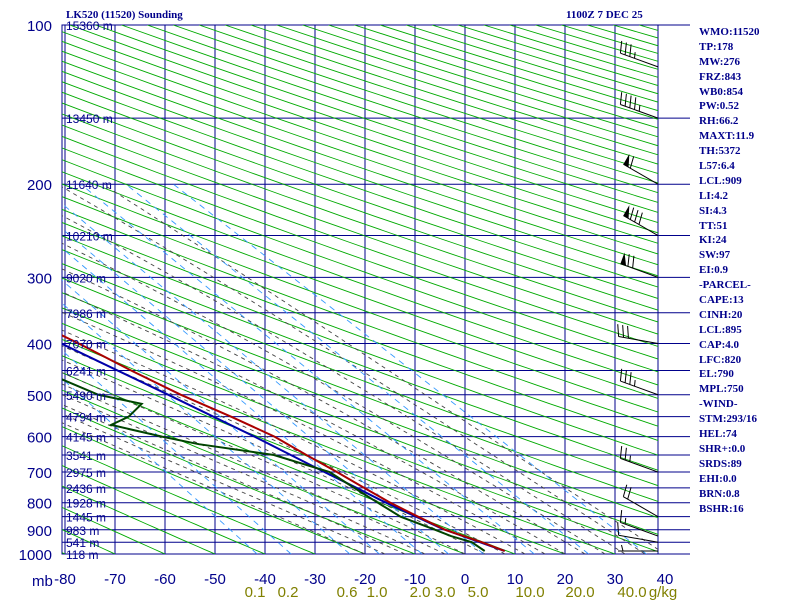  I want to click on stat-line: LI:4.2, so click(714, 195).